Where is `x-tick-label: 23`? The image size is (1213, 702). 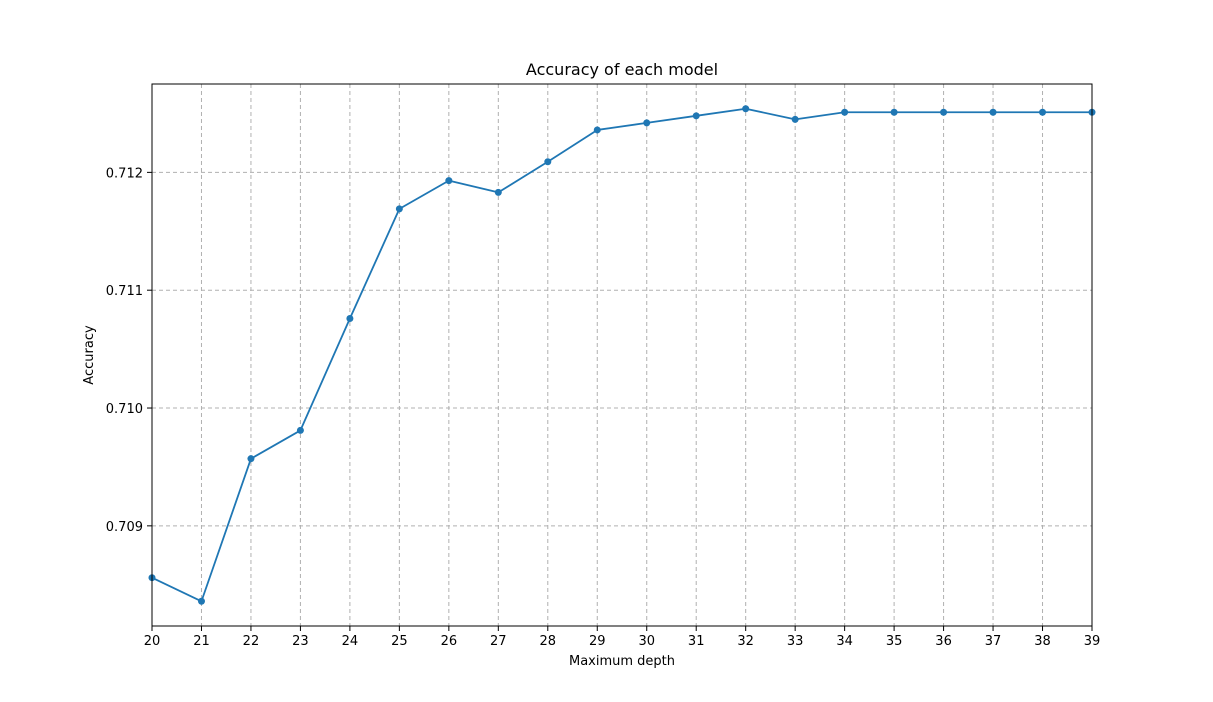 x-tick-label: 23 is located at coordinates (300, 641).